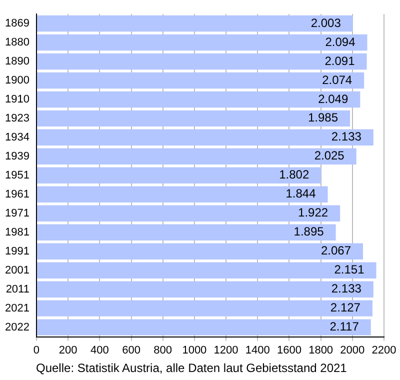 The height and width of the screenshot is (380, 400). Describe the element at coordinates (345, 327) in the screenshot. I see `data-label: 2.117` at that location.